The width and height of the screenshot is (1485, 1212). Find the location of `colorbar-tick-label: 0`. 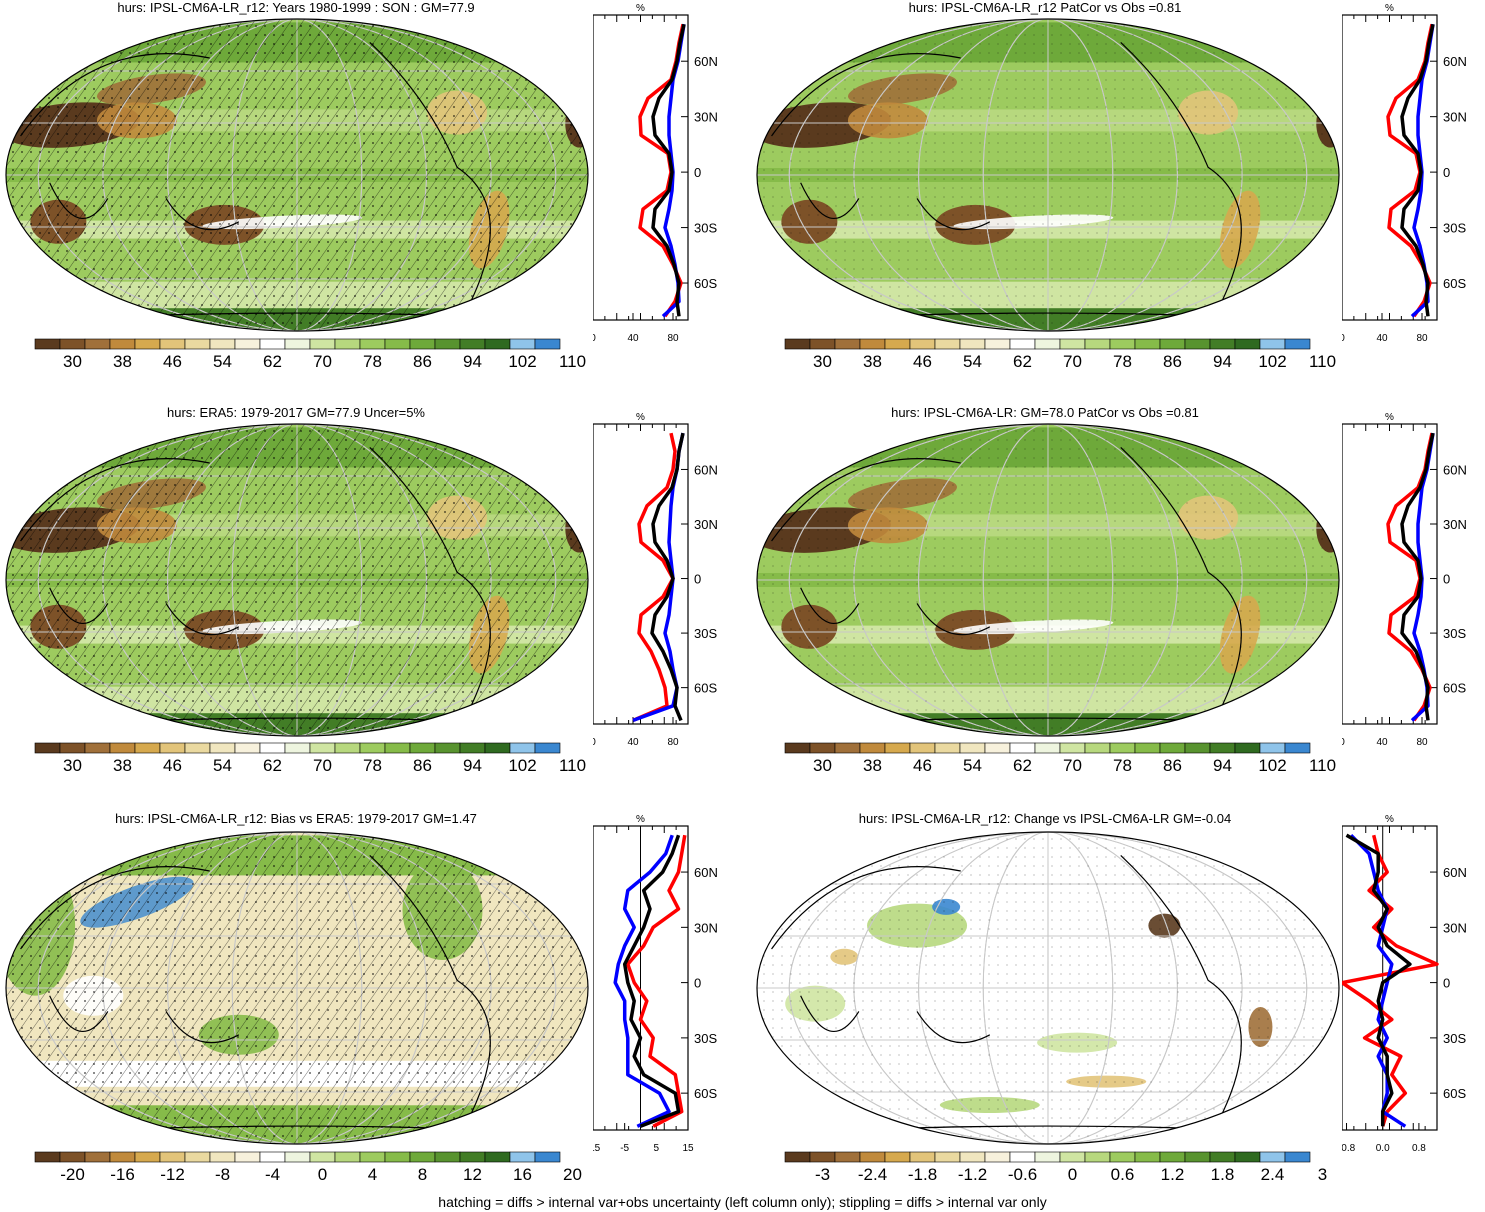

colorbar-tick-label: 0 is located at coordinates (1072, 1174).